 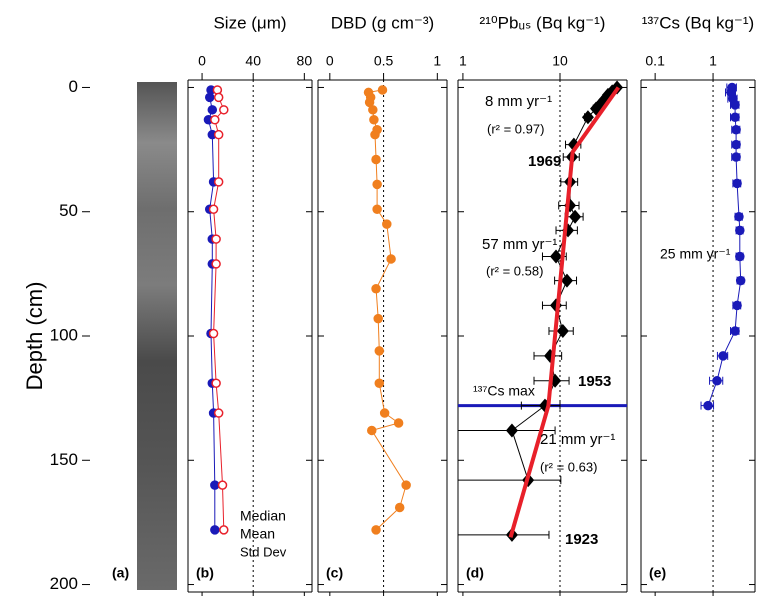 What do you see at coordinates (695, 254) in the screenshot?
I see `annotation: 25 mm yr⁻¹` at bounding box center [695, 254].